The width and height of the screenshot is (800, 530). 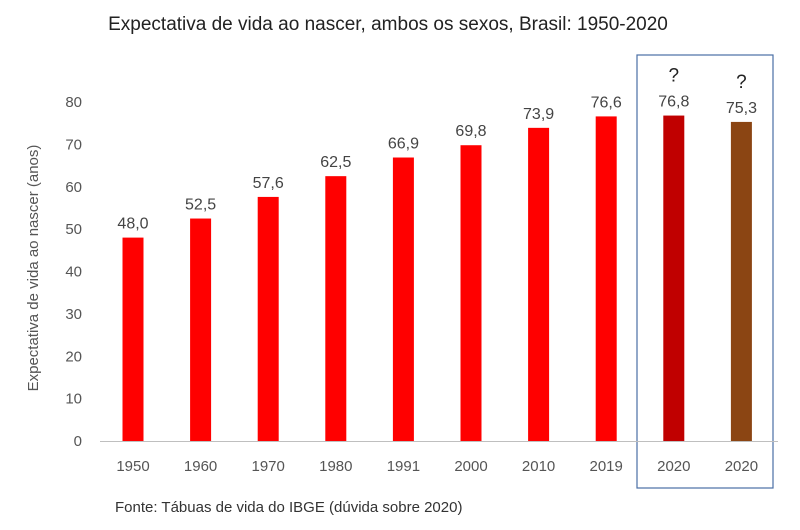 I want to click on x-tick-label-7: 2019, so click(x=606, y=466).